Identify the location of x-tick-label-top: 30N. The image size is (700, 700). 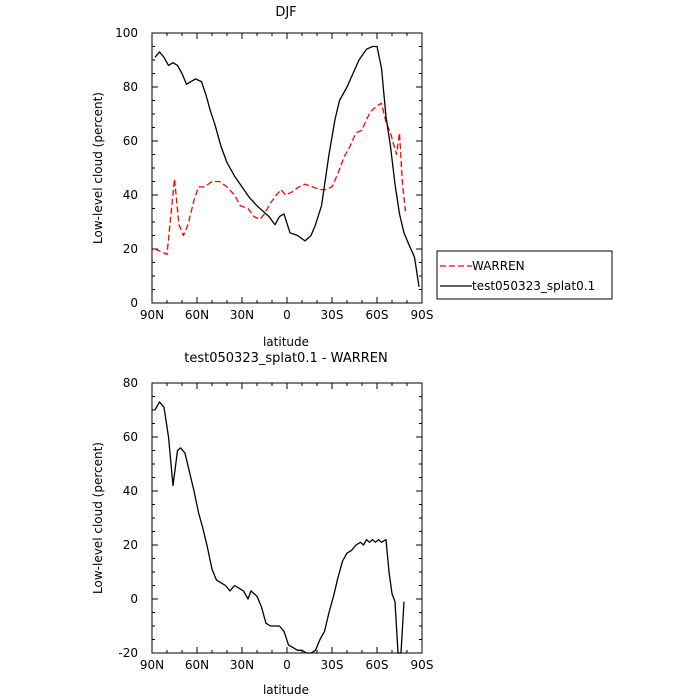
(242, 315).